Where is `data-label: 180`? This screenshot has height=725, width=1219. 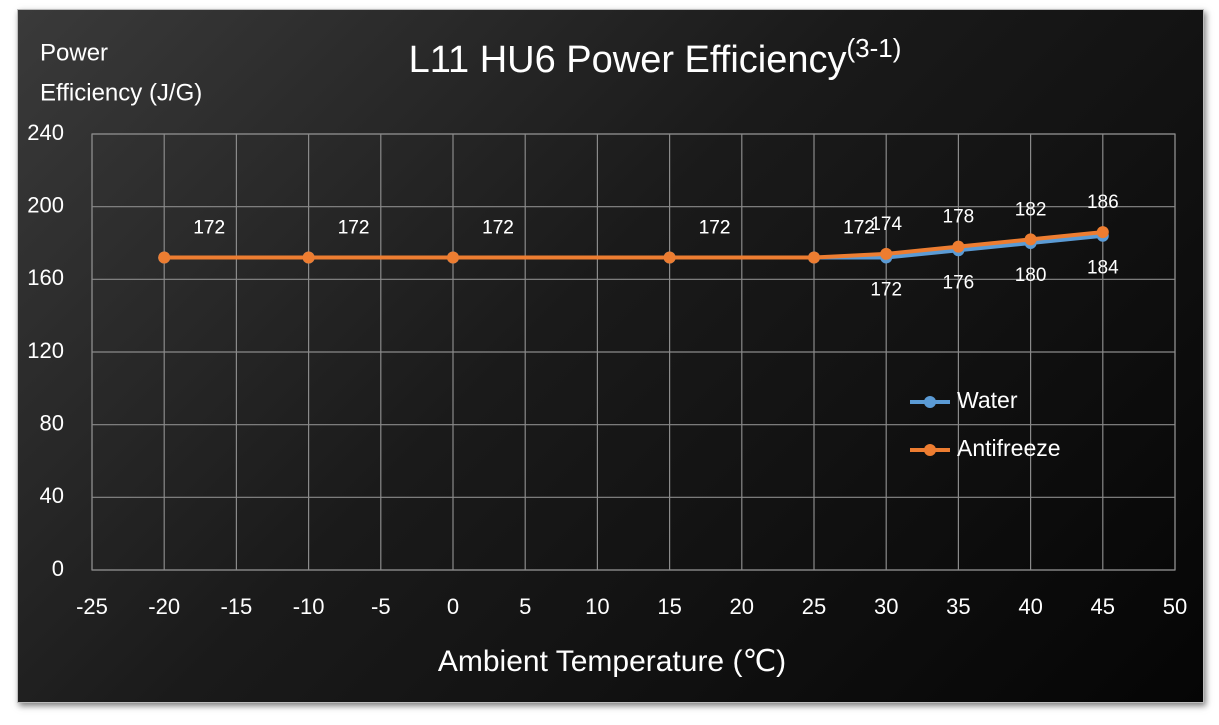 data-label: 180 is located at coordinates (1031, 275).